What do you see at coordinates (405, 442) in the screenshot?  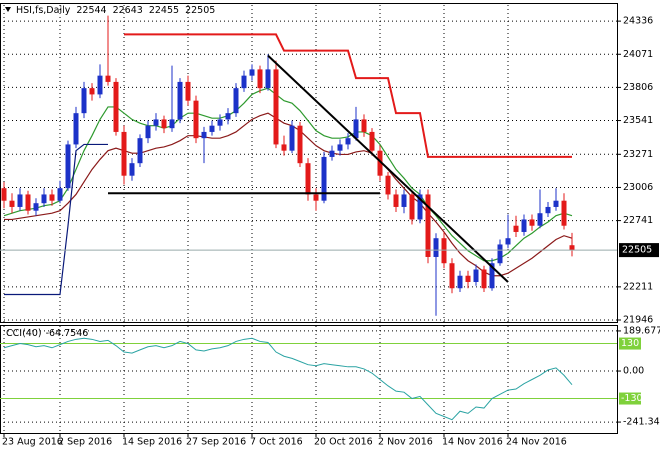 I see `x-tick-label: 2 Nov 2016` at bounding box center [405, 442].